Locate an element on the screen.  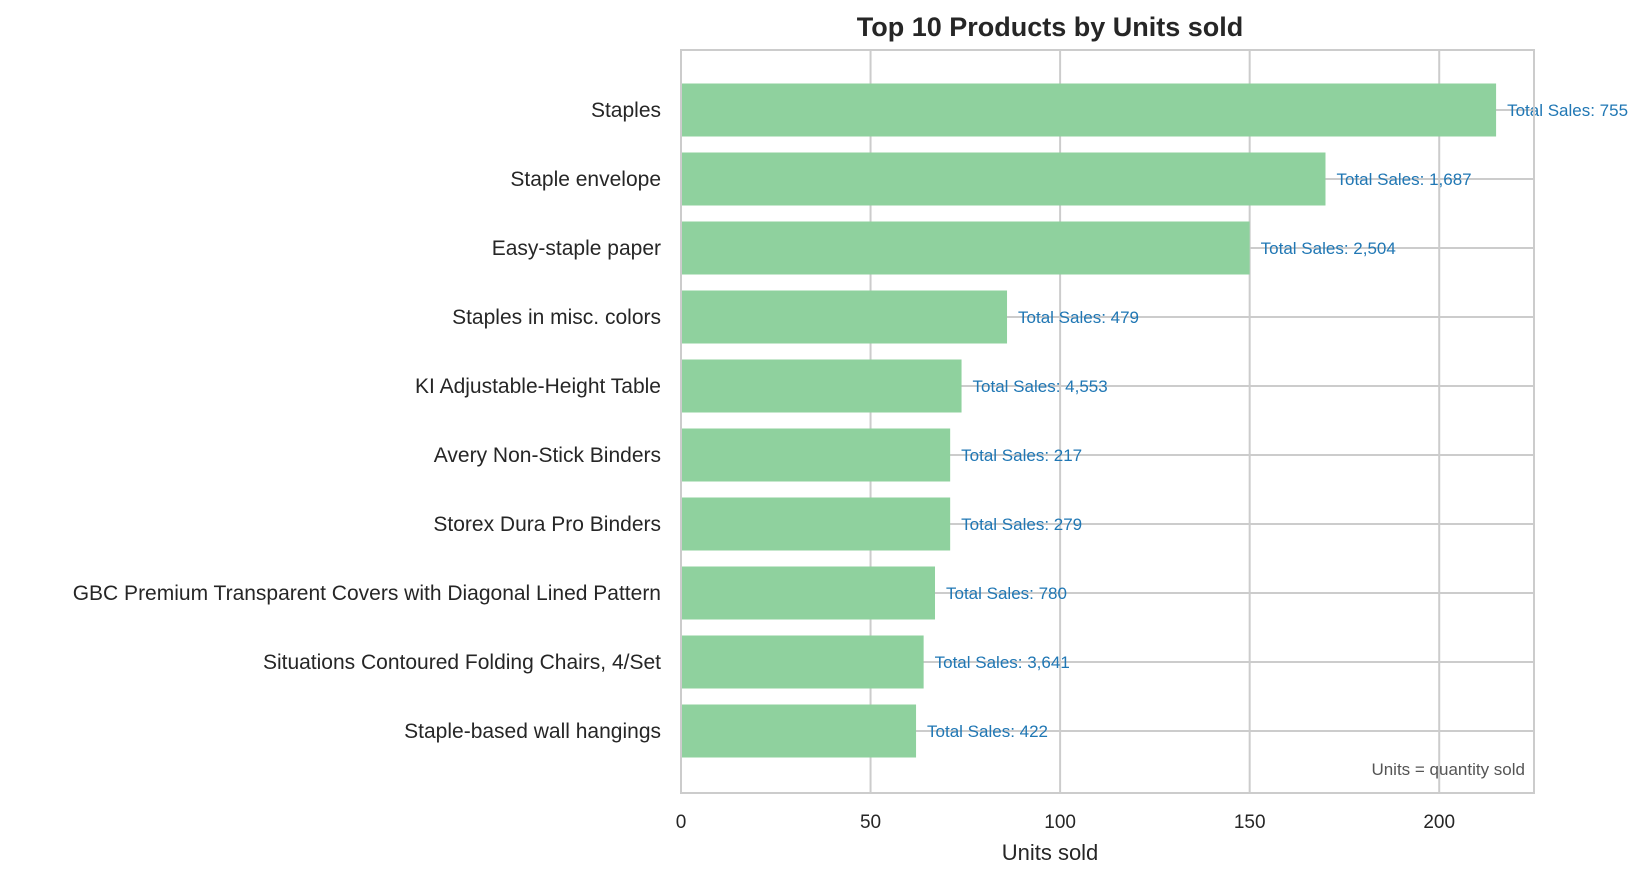
y-tick-label: Staples is located at coordinates (626, 110).